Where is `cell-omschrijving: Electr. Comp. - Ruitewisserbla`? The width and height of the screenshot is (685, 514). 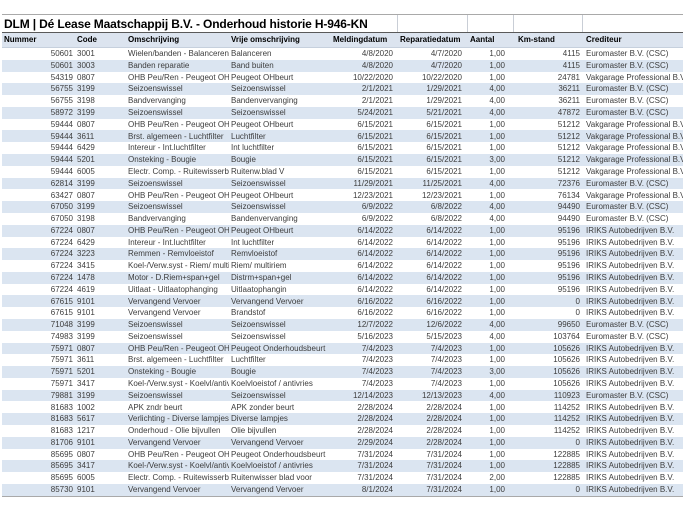 cell-omschrijving: Electr. Comp. - Ruitewisserbla is located at coordinates (178, 478).